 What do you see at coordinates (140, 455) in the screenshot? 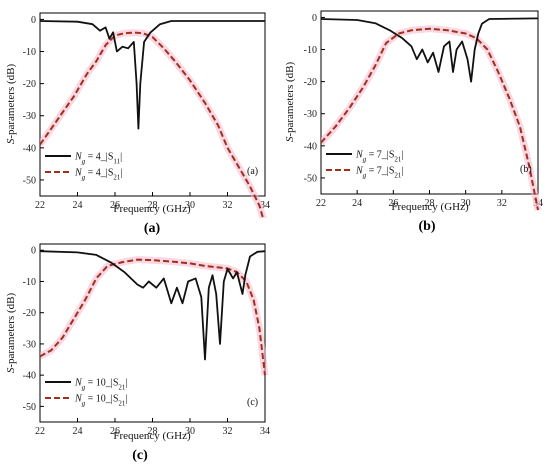
I see `panel-caption: (c)` at bounding box center [140, 455].